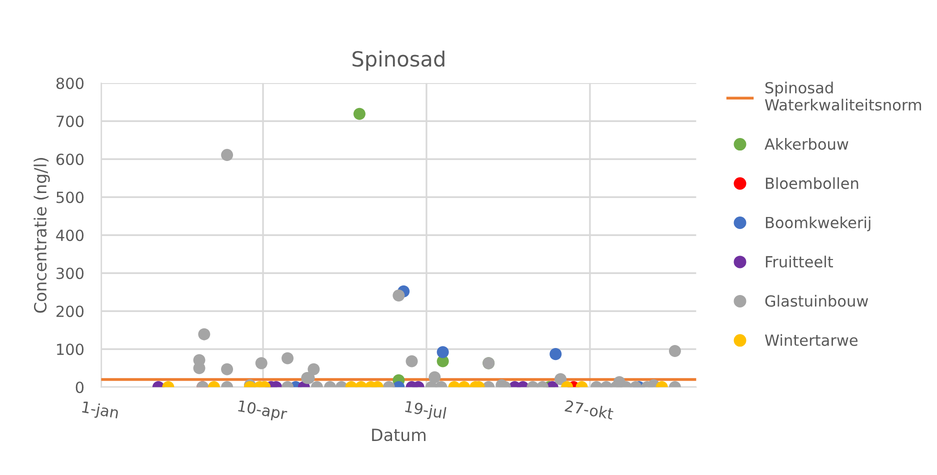 This screenshot has width=937, height=475. Describe the element at coordinates (812, 183) in the screenshot. I see `legend-label: Bloembollen` at that location.